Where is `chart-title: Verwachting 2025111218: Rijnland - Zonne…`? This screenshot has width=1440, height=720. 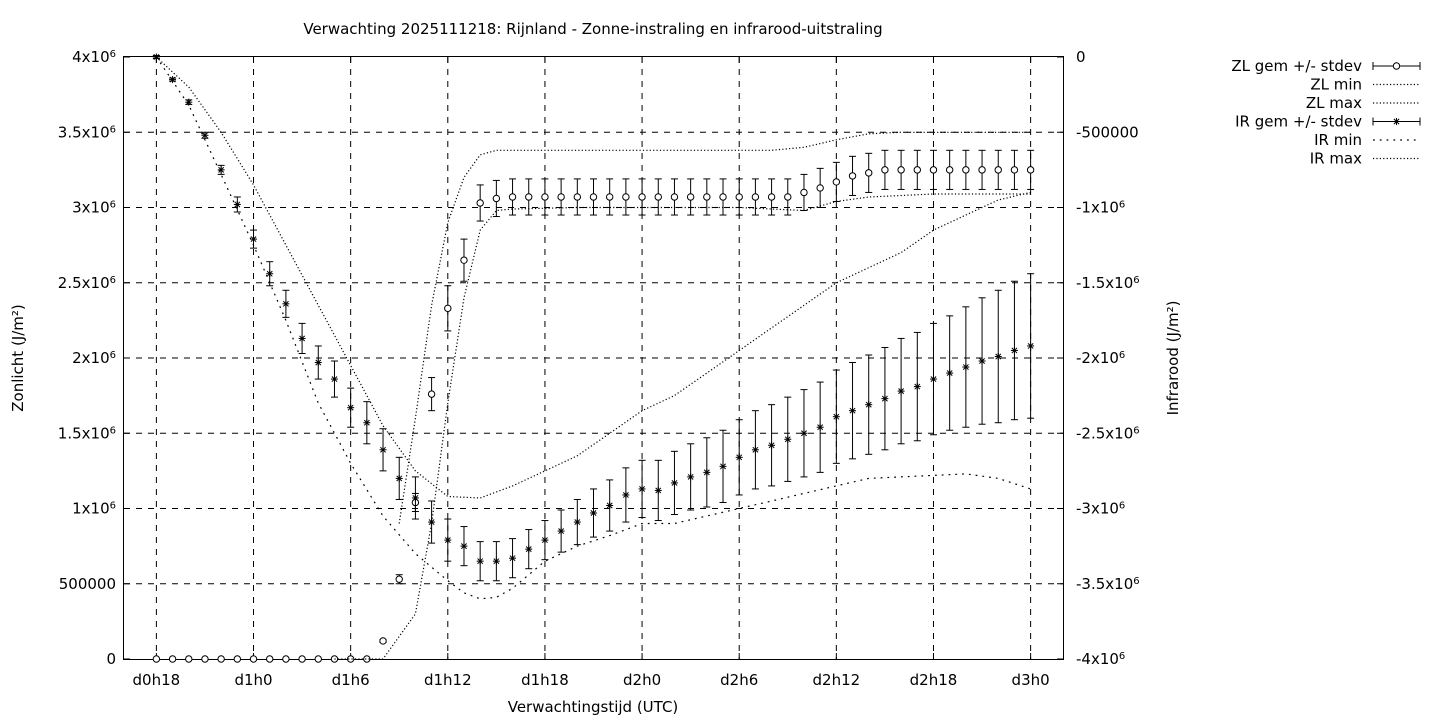 chart-title: Verwachting 2025111218: Rijnland - Zonne… is located at coordinates (592, 29).